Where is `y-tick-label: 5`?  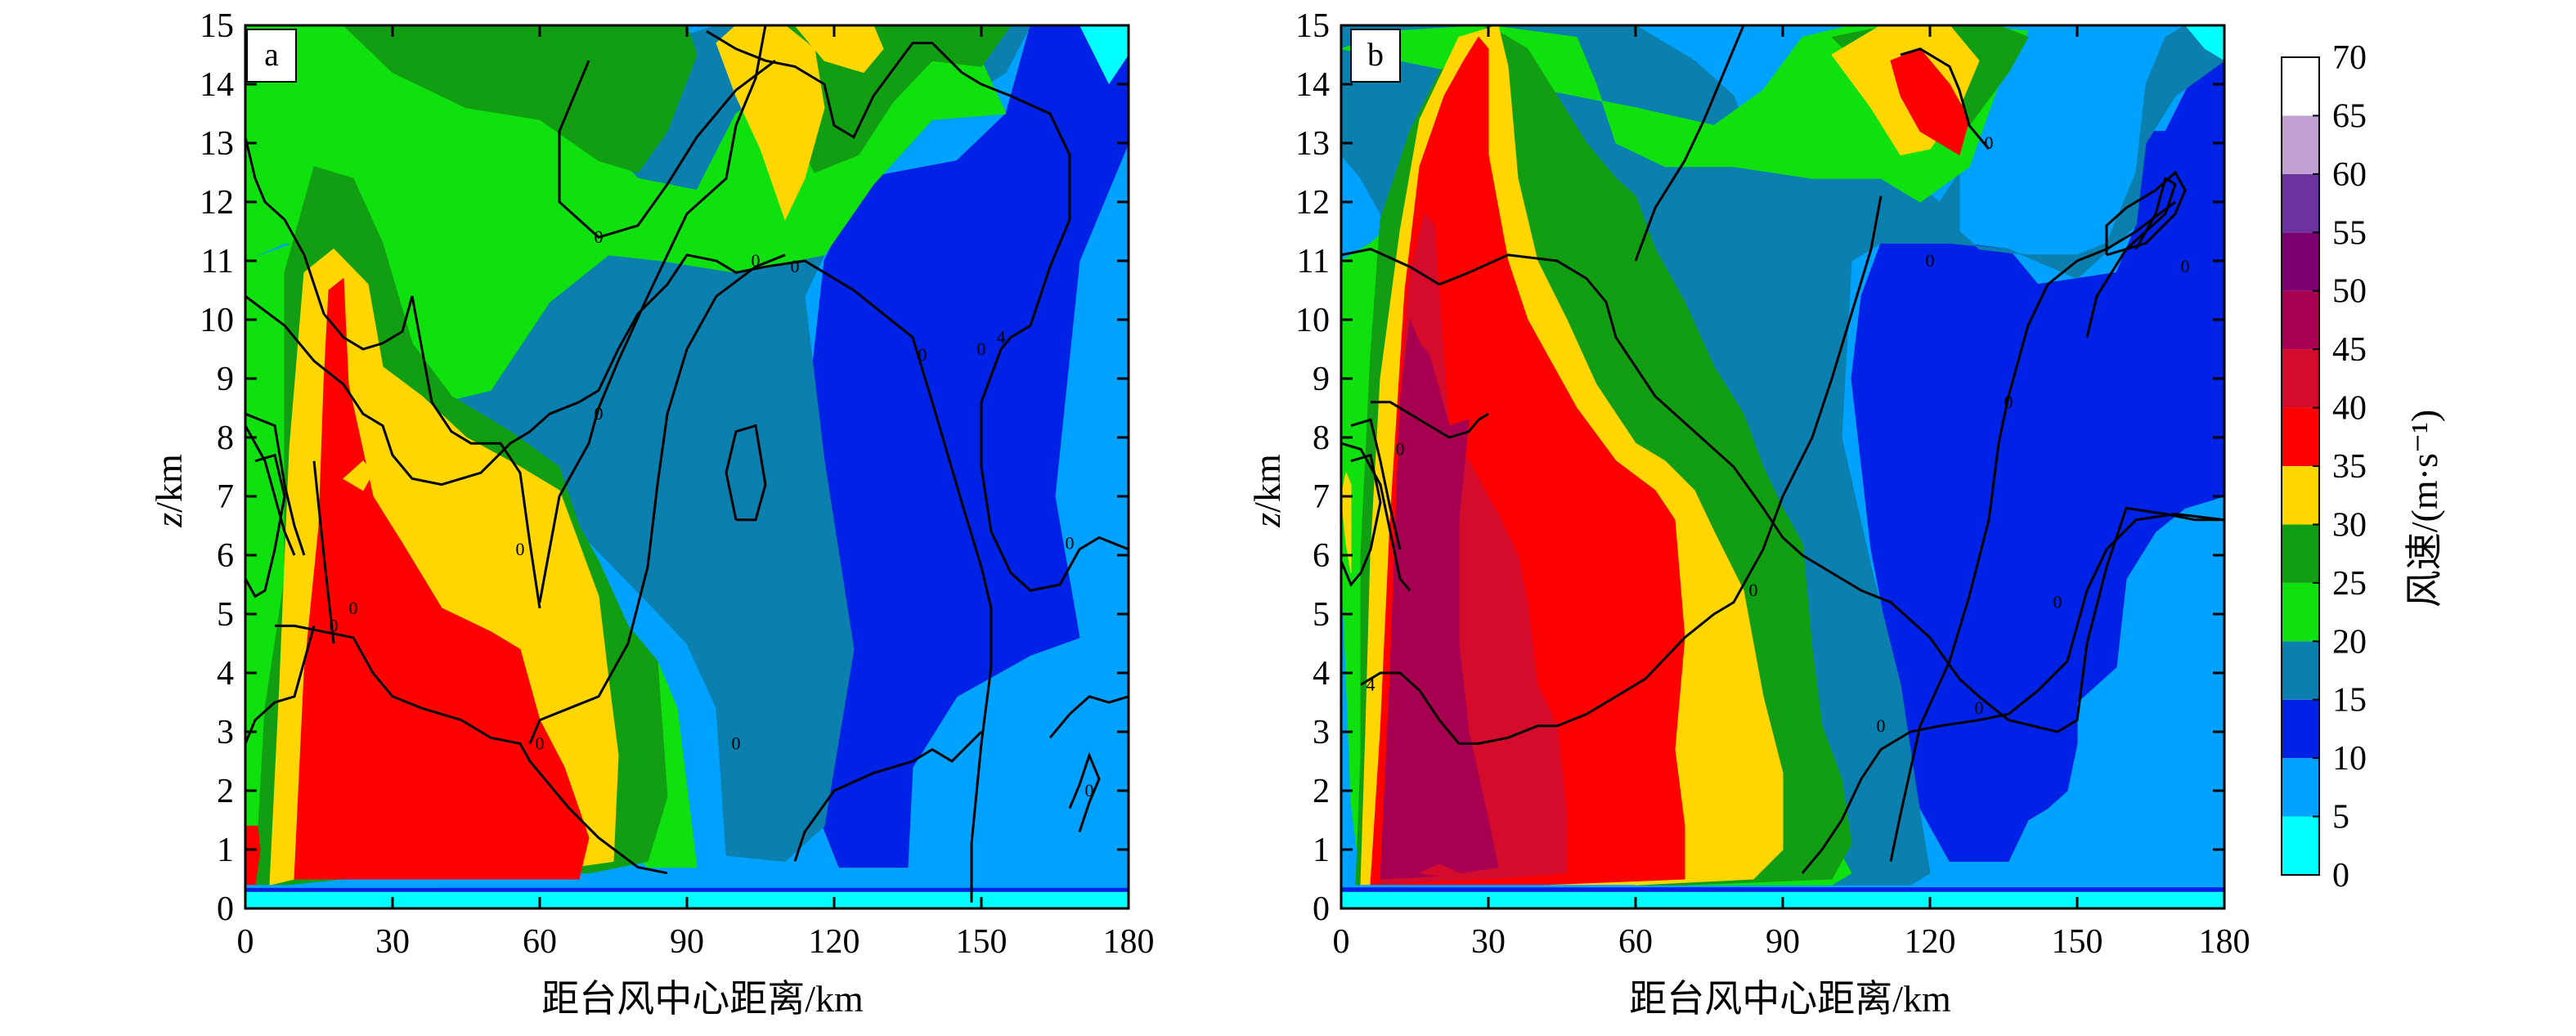 y-tick-label: 5 is located at coordinates (1321, 615).